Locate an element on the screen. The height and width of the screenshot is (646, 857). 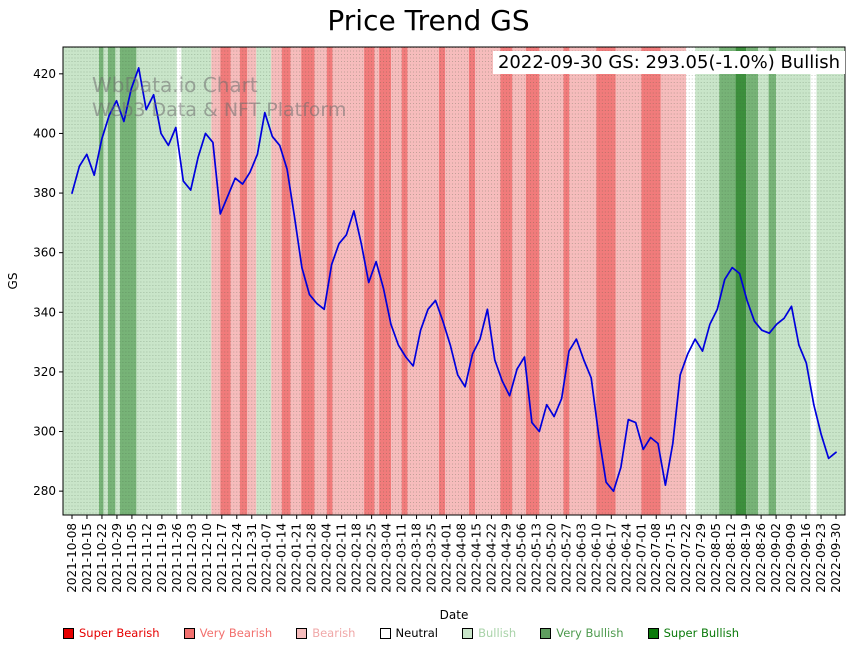
legend-item-bullish: Bullish is located at coordinates (489, 633).